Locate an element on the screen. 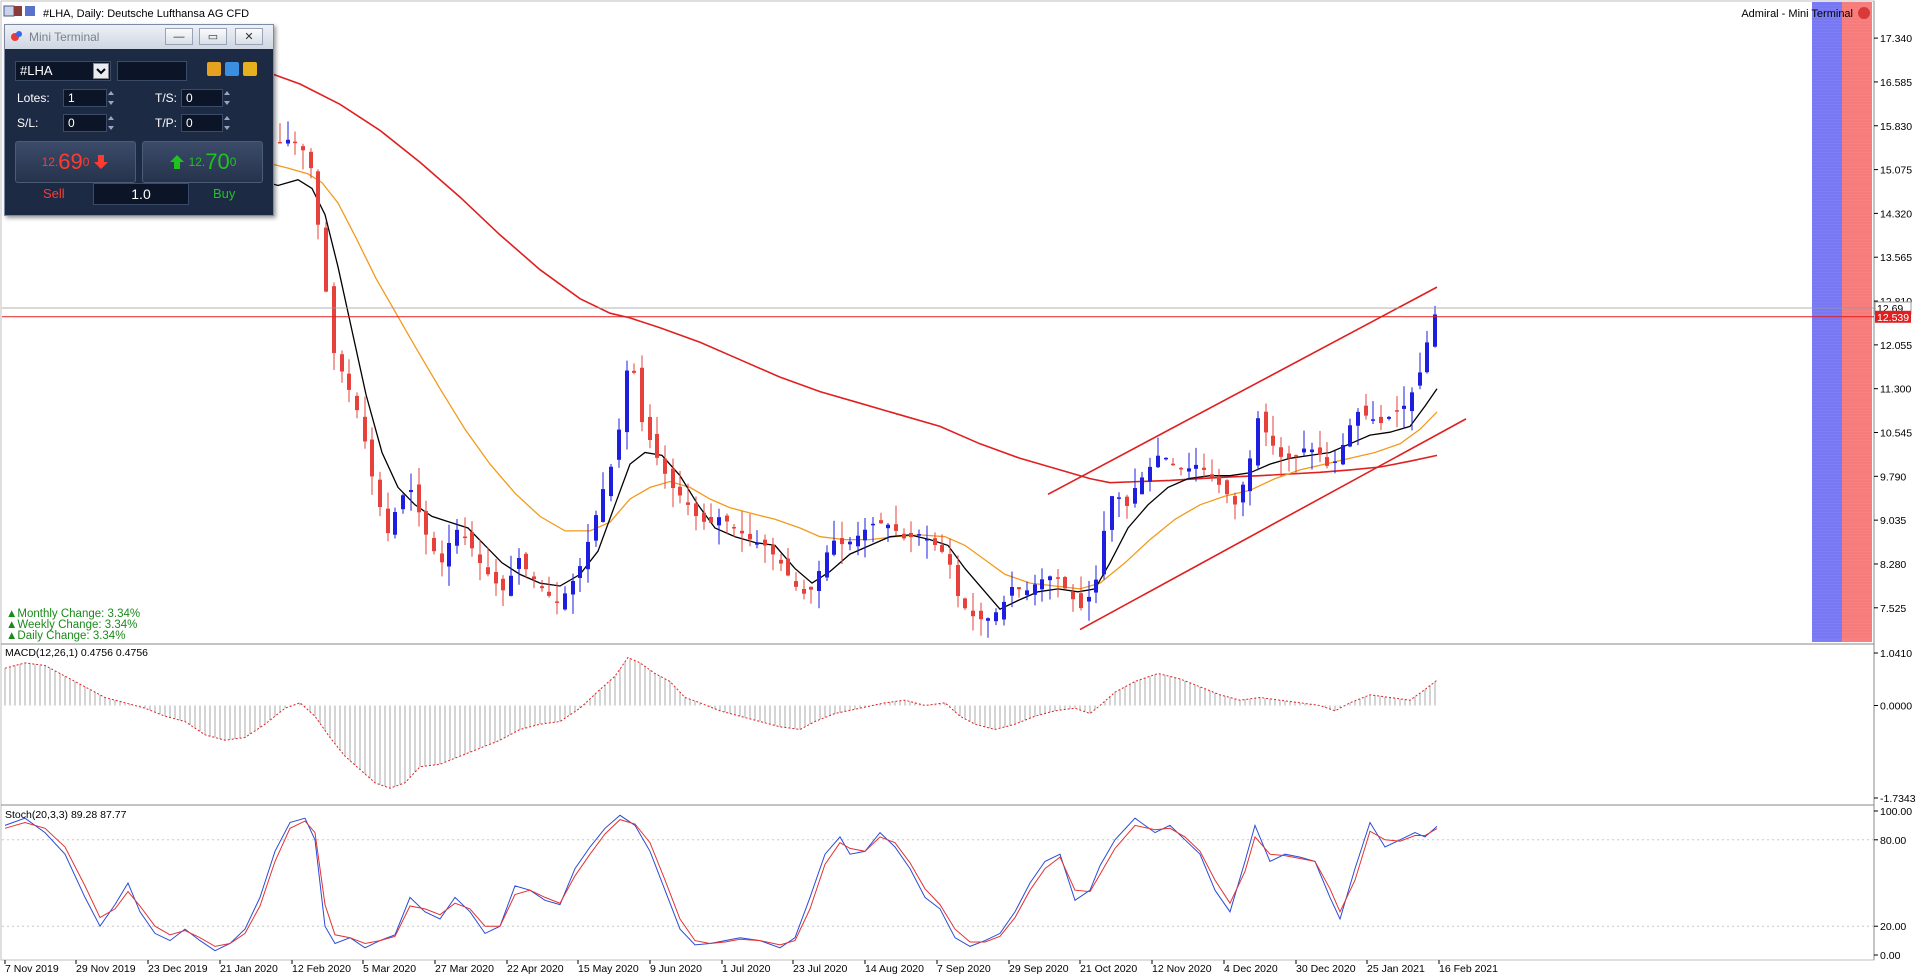 This screenshot has width=1918, height=977. buy-price-button: 12. 70 0 is located at coordinates (202, 162).